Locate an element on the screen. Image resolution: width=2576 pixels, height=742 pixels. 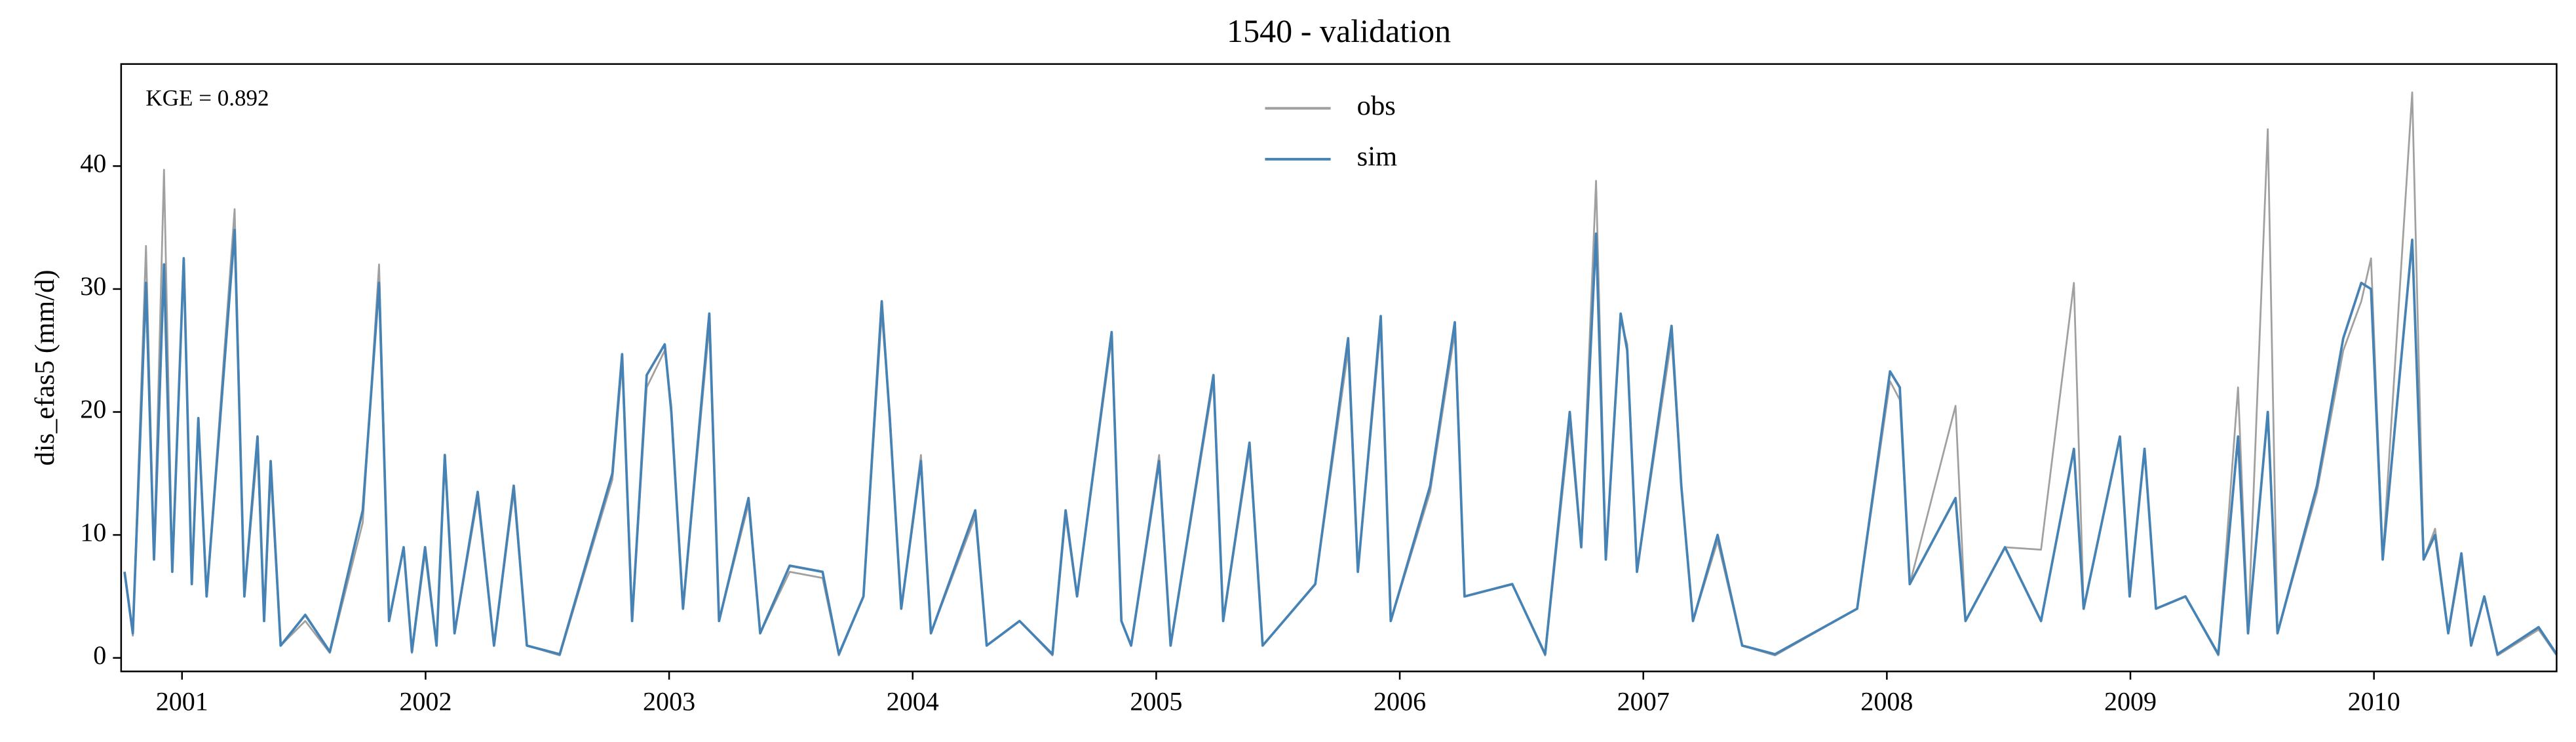
x-tick-label: 2007 is located at coordinates (1643, 701).